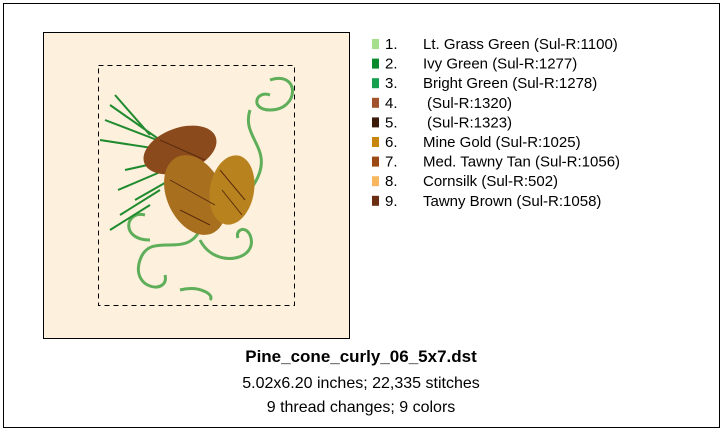 This screenshot has width=723, height=436. What do you see at coordinates (520, 44) in the screenshot?
I see `thread-name: Lt. Grass Green (Sul-R:1100)` at bounding box center [520, 44].